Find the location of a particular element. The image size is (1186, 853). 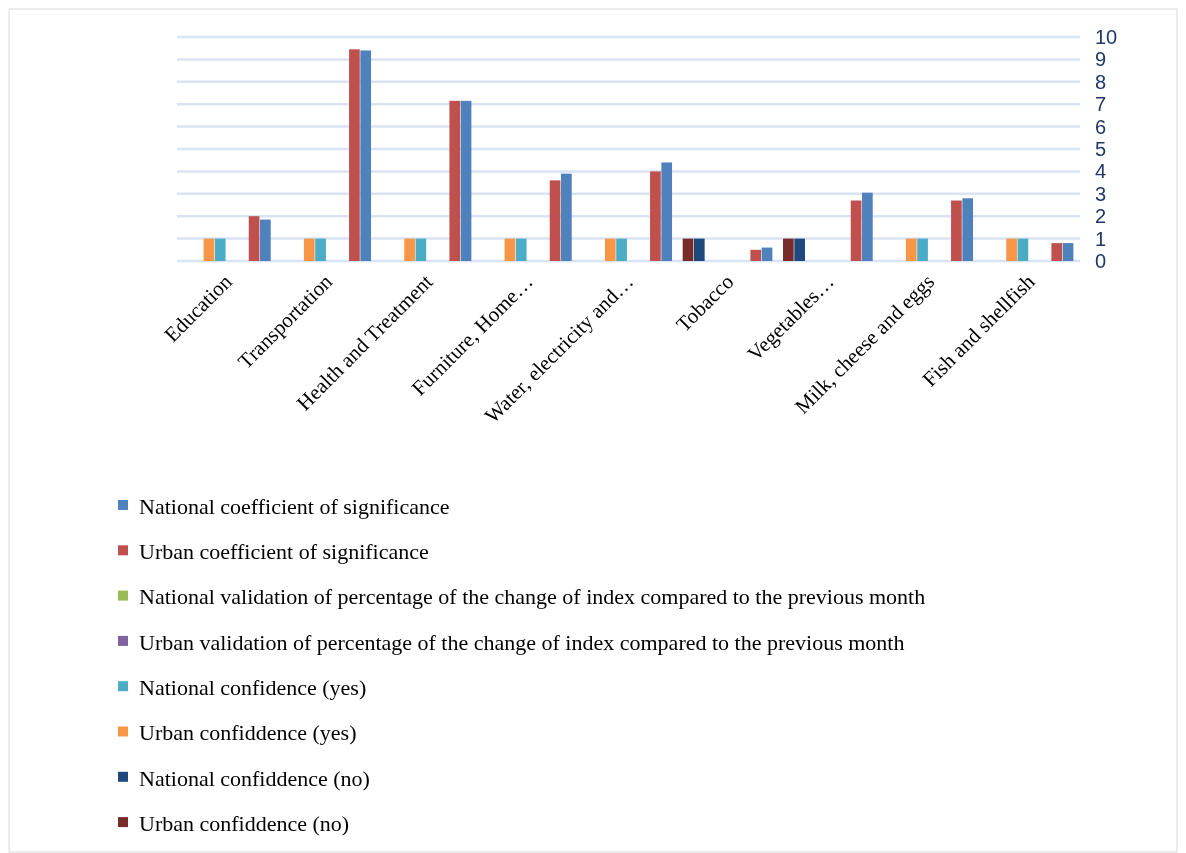

legend-label: Urban confiddence (yes) is located at coordinates (248, 733).